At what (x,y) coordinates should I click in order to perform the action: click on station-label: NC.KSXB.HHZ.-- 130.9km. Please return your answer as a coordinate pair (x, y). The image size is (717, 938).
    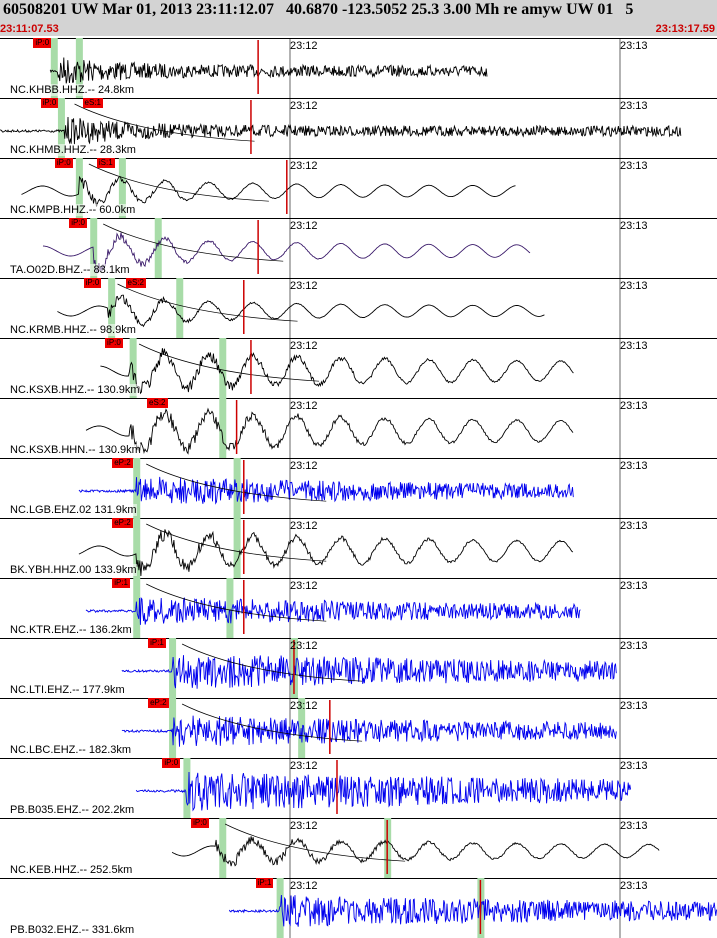
    Looking at the image, I should click on (75, 390).